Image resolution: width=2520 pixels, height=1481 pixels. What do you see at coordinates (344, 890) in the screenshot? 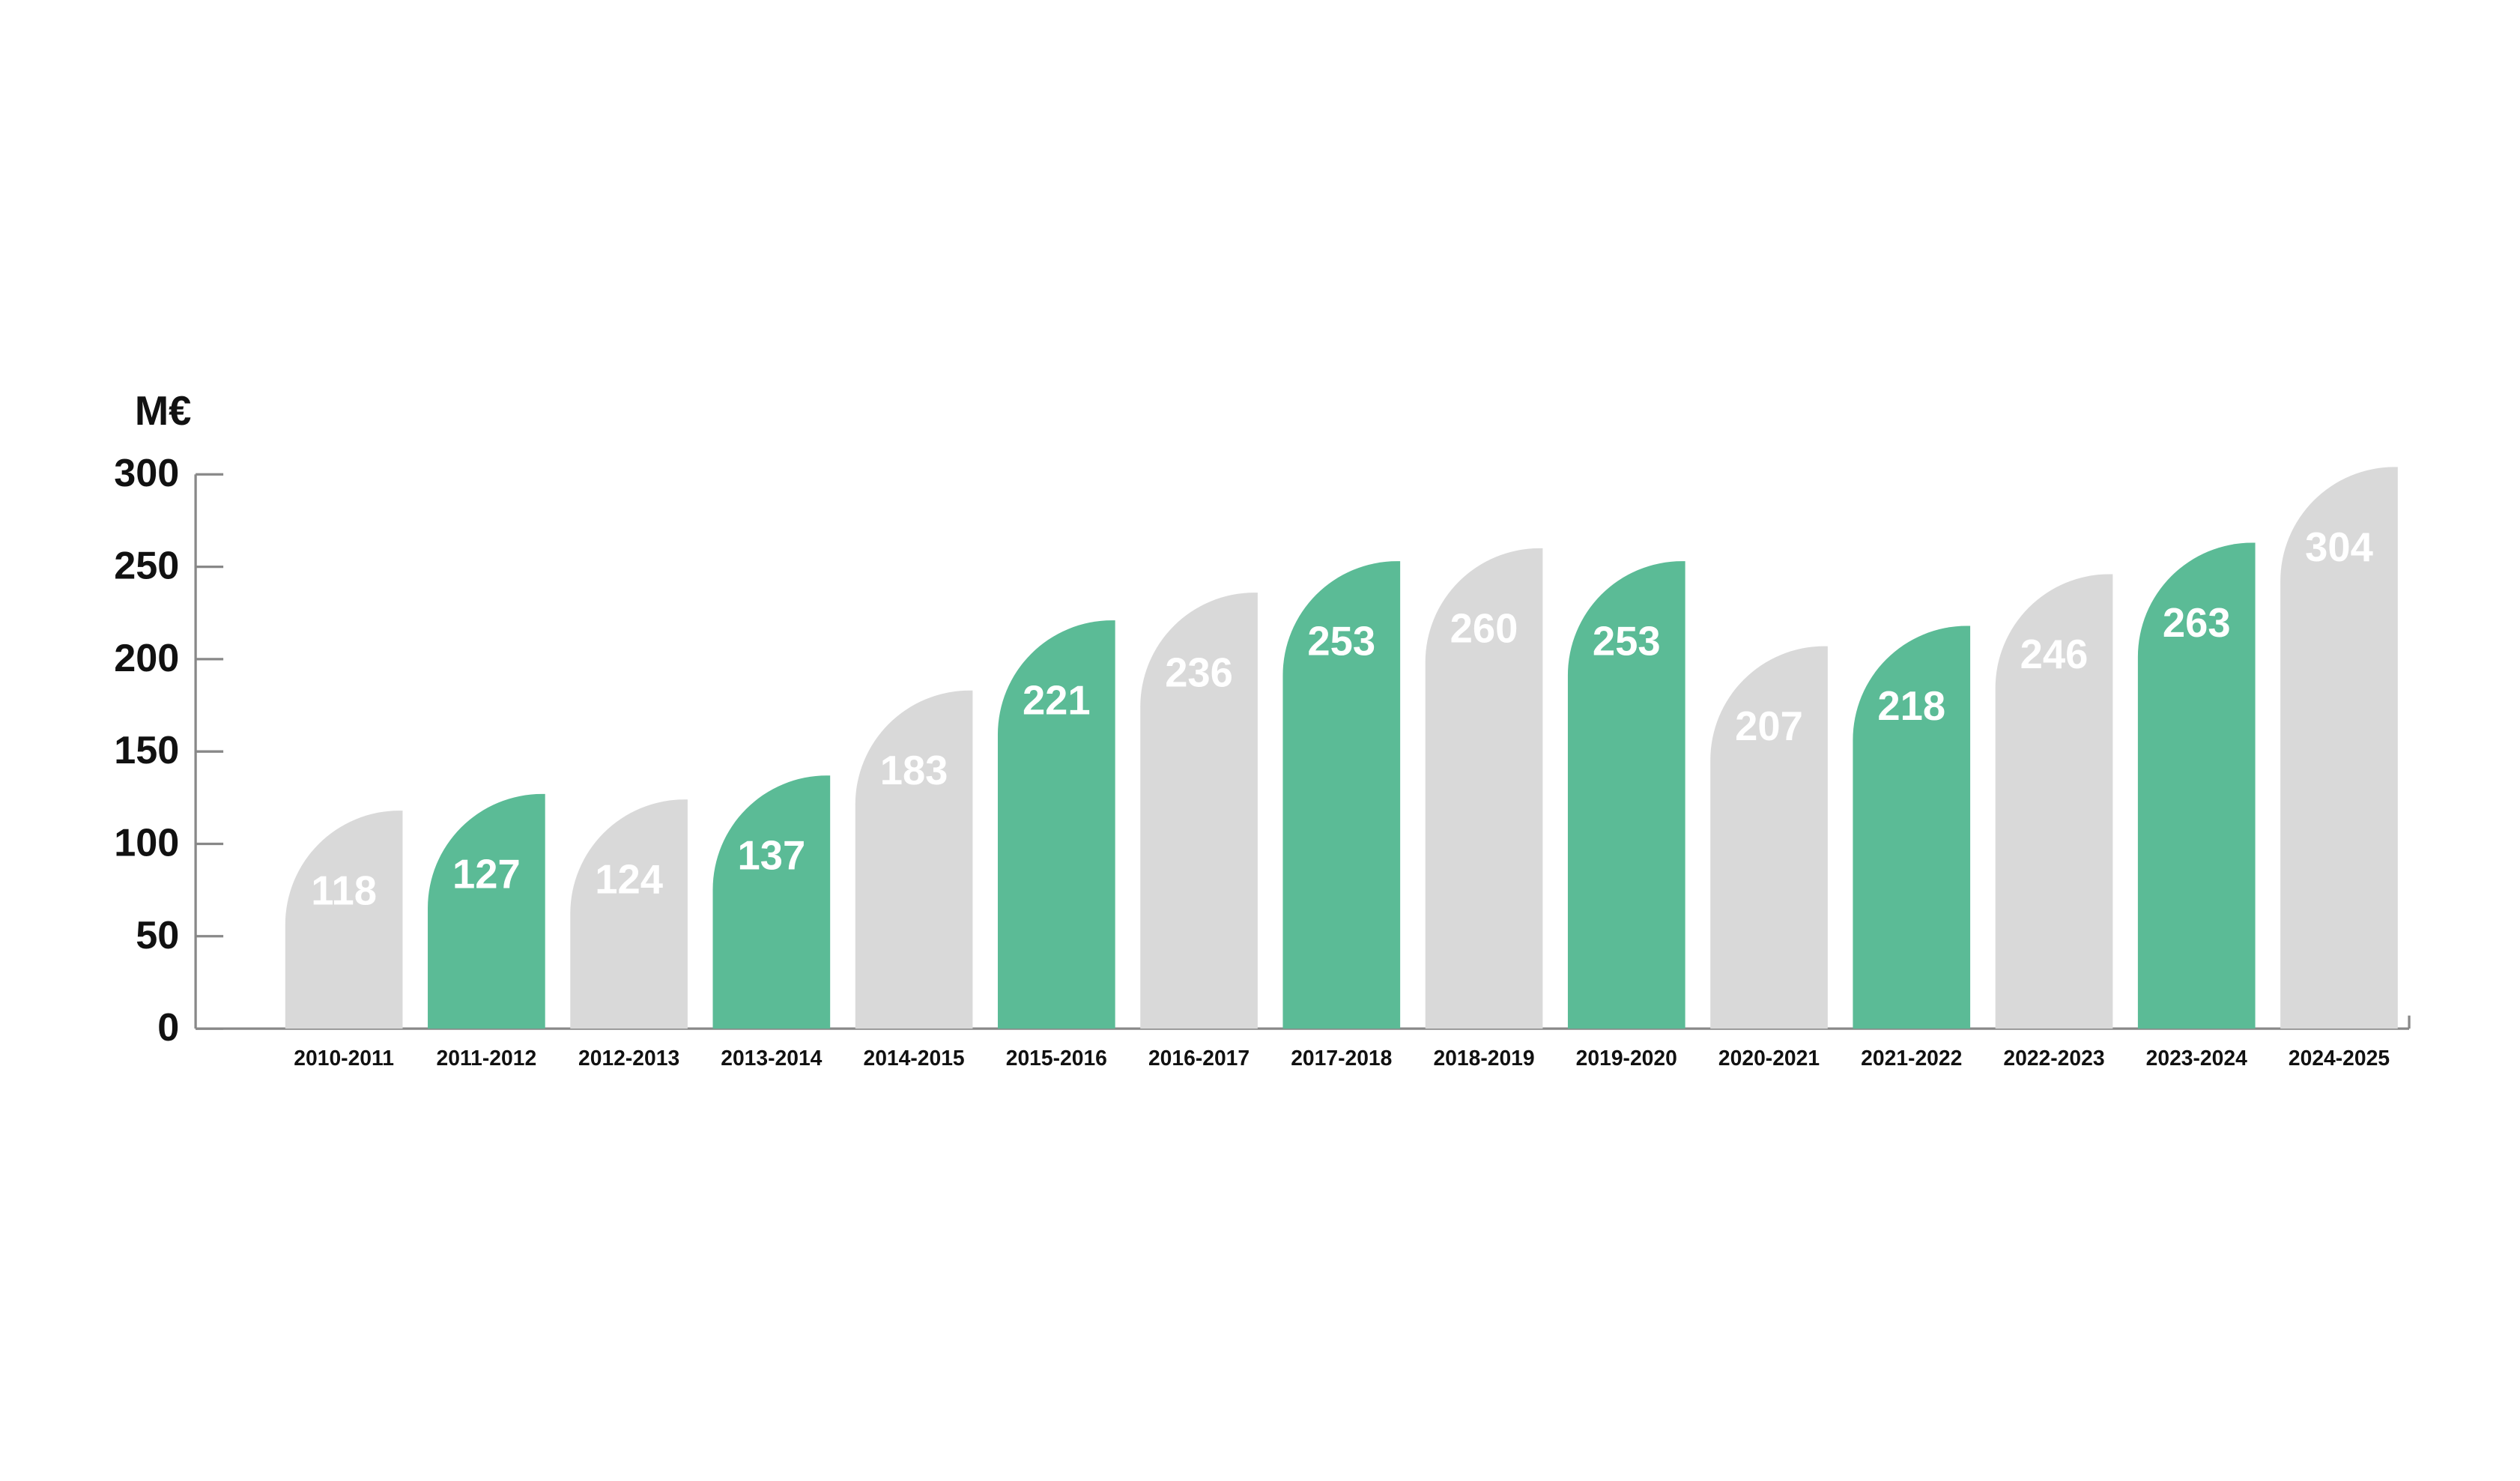
I see `value-label: 118` at bounding box center [344, 890].